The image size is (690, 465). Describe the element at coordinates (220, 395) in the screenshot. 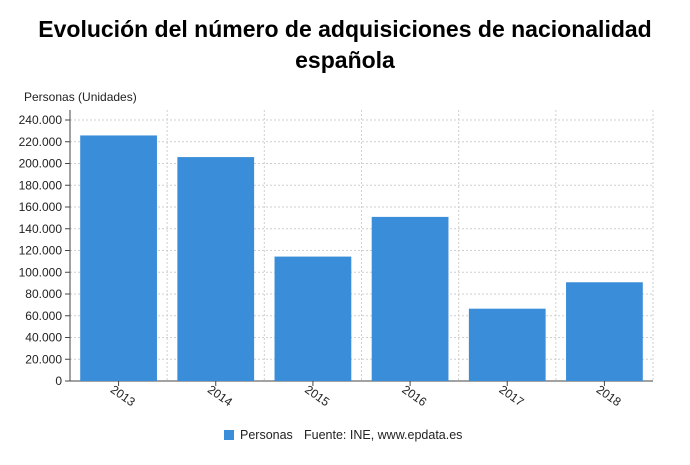

I see `x-tick-label-2014: 2014` at that location.